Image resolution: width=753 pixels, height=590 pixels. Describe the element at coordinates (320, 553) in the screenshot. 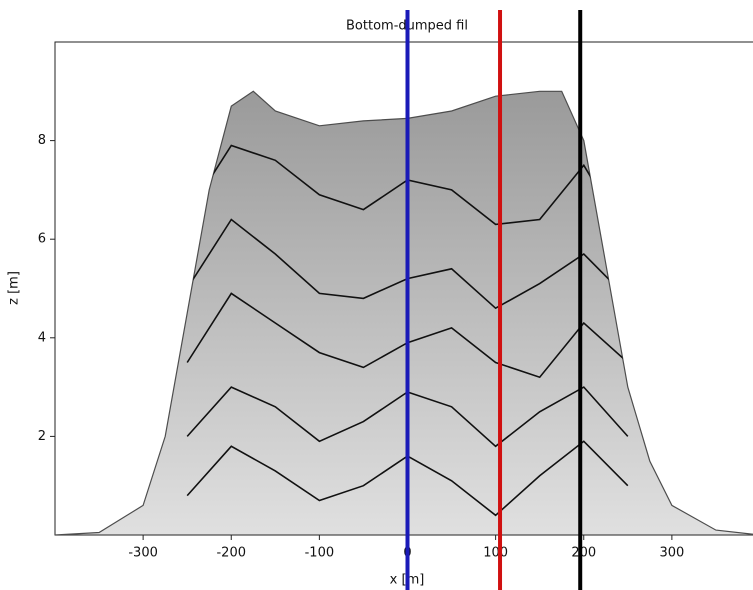

I see `x-tick-label: -100` at that location.